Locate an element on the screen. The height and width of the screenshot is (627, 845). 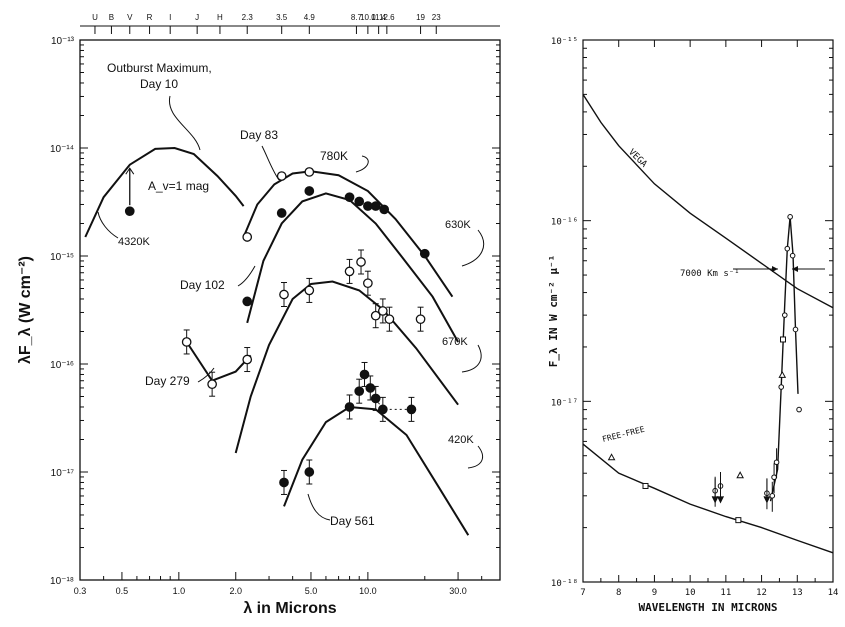
x-tick-label: 11 is located at coordinates (725, 593).